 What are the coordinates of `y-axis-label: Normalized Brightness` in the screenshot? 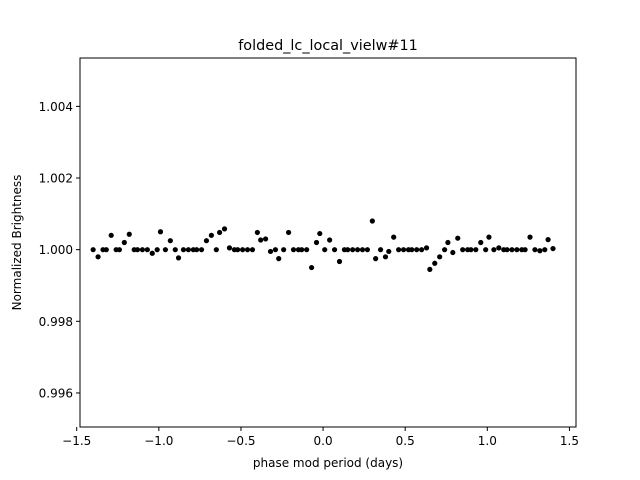 It's located at (17, 243).